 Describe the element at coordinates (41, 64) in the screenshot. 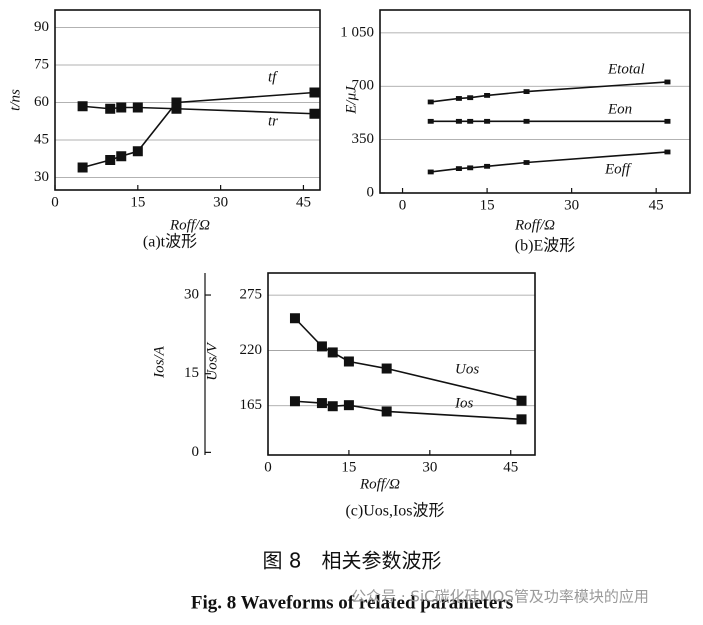

I see `y-tick-label: 75` at that location.